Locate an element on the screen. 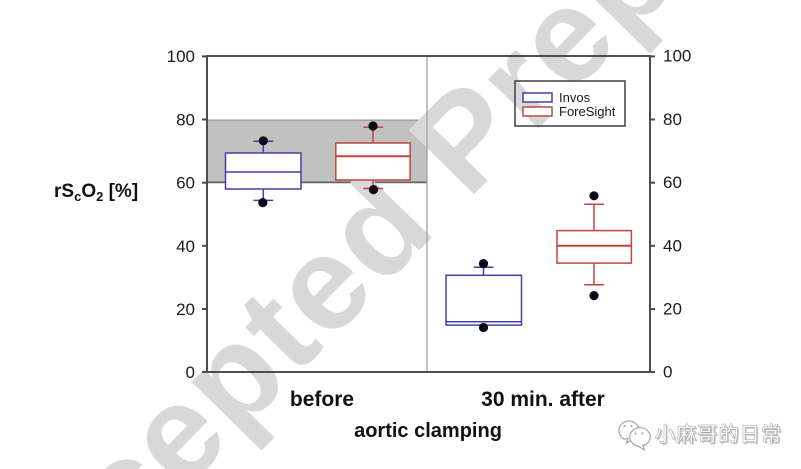 The image size is (801, 469). svg-text: ForeSight is located at coordinates (587, 111).